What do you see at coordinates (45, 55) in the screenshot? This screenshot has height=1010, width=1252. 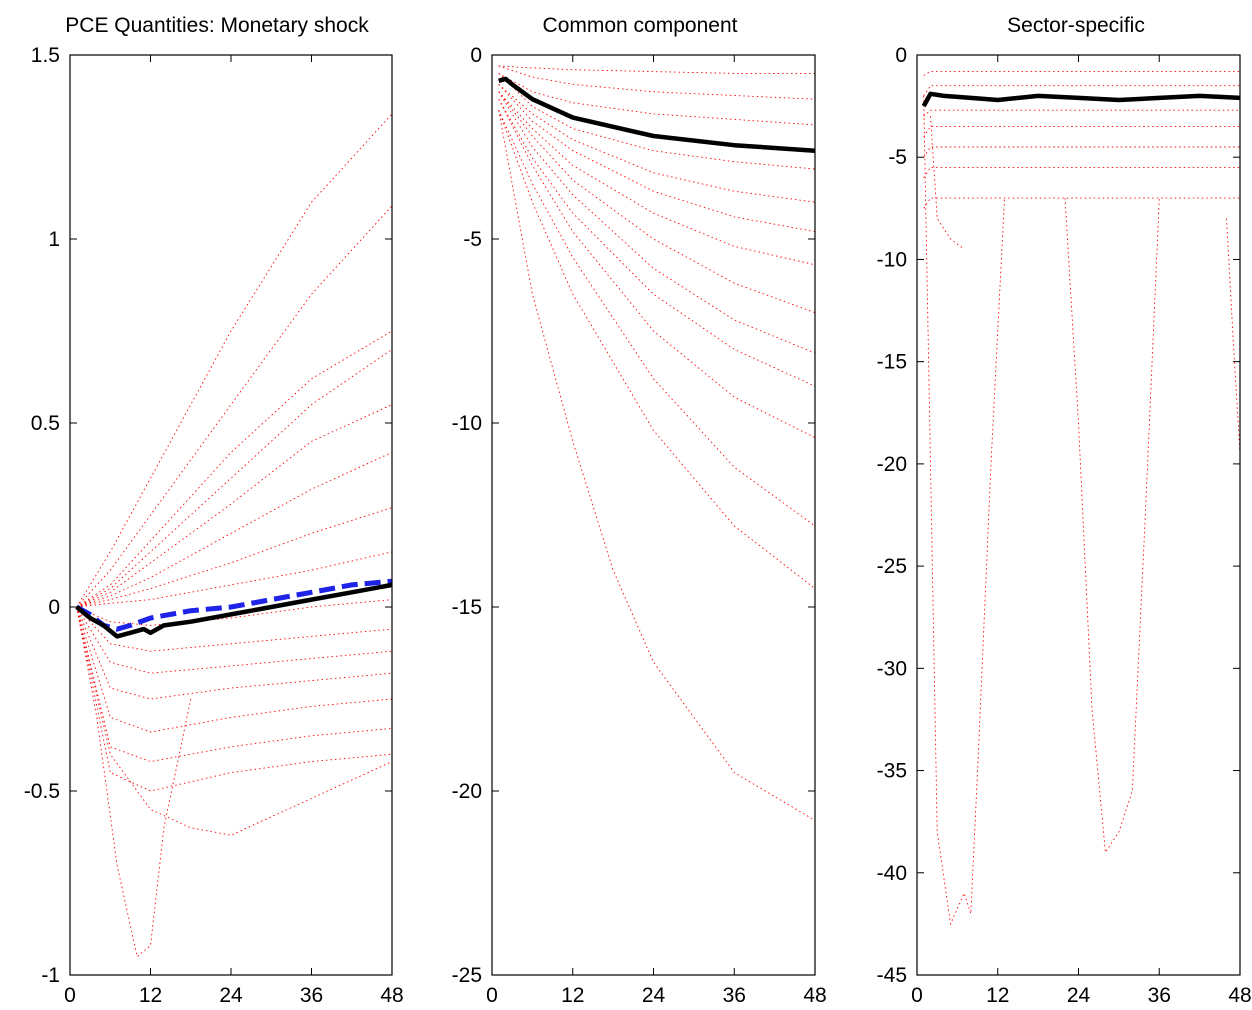 I see `y-tick-label: 1.5` at bounding box center [45, 55].